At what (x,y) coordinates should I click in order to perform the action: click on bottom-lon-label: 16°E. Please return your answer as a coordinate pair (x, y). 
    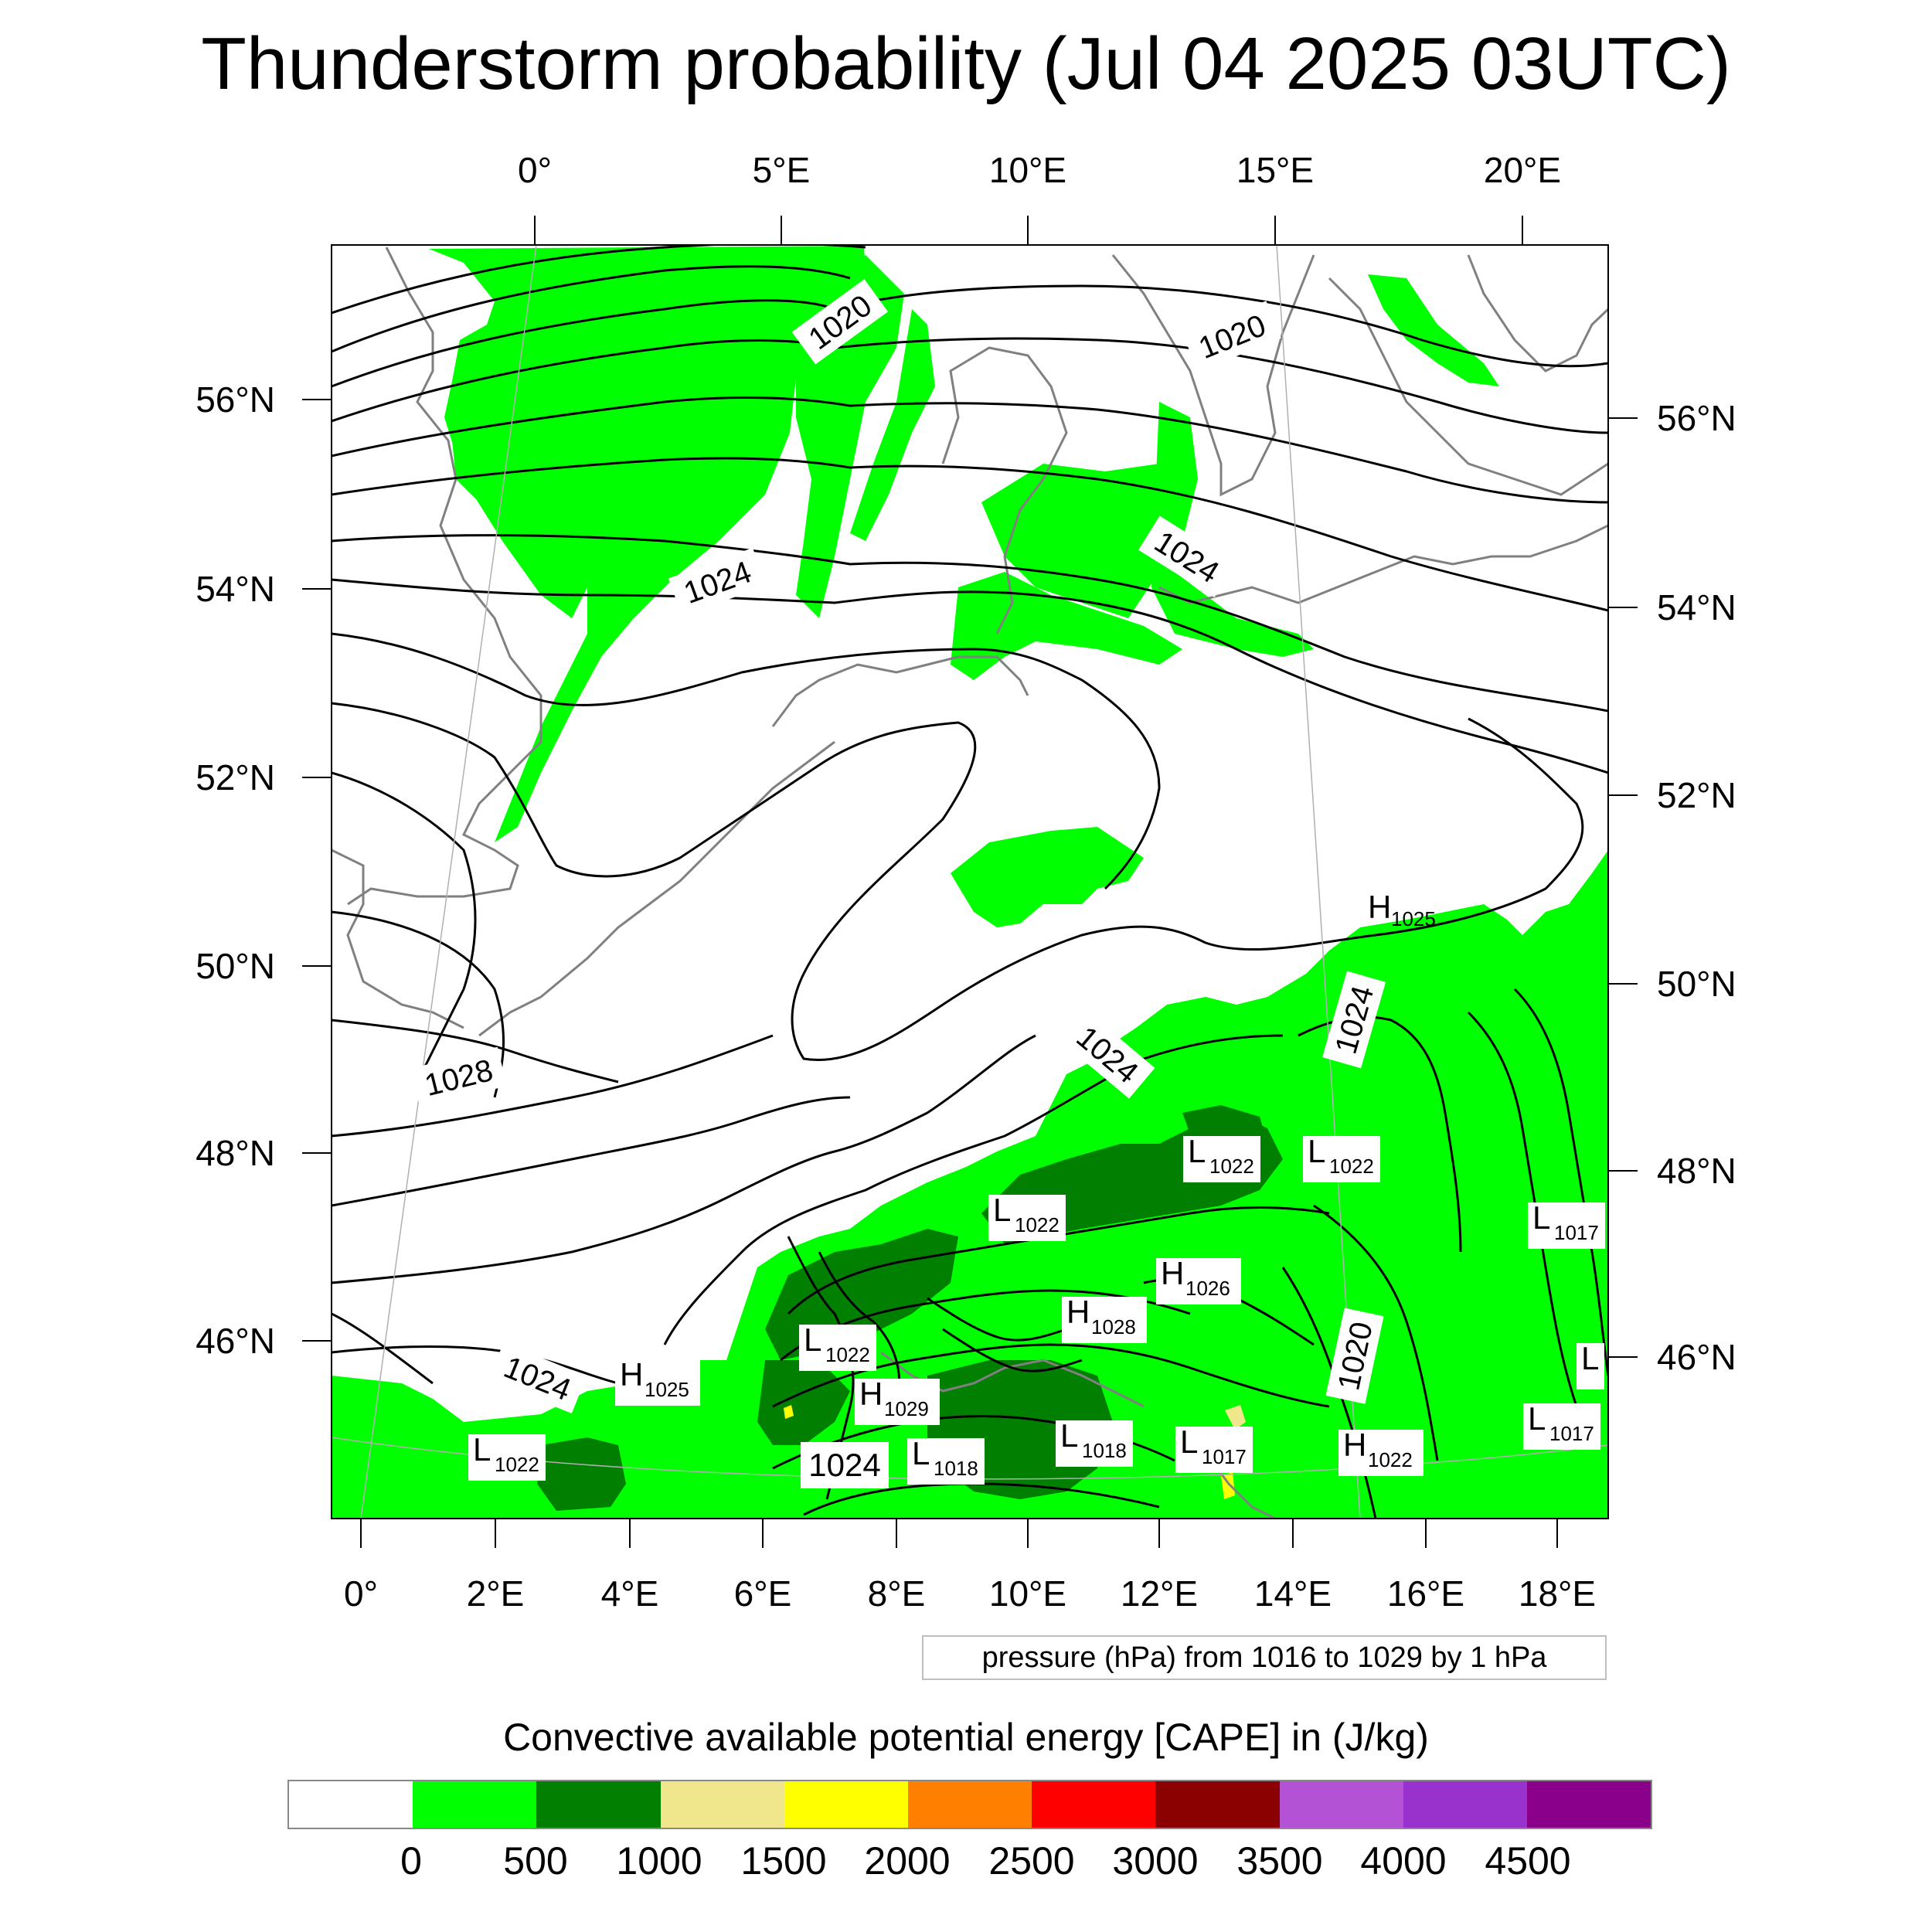
    Looking at the image, I should click on (1426, 1594).